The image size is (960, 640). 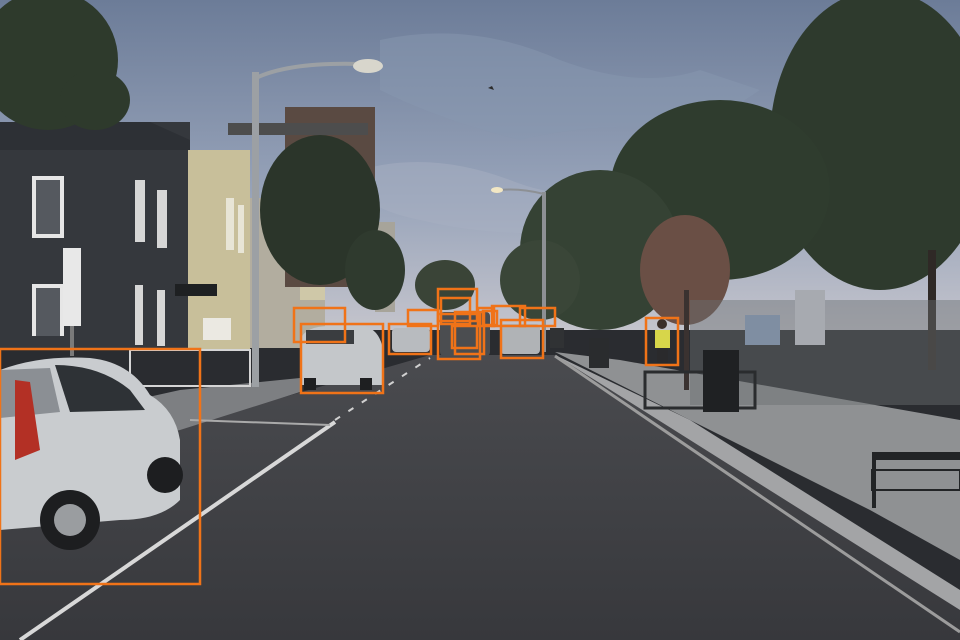 I want to click on lane-dashes, so click(x=382, y=389).